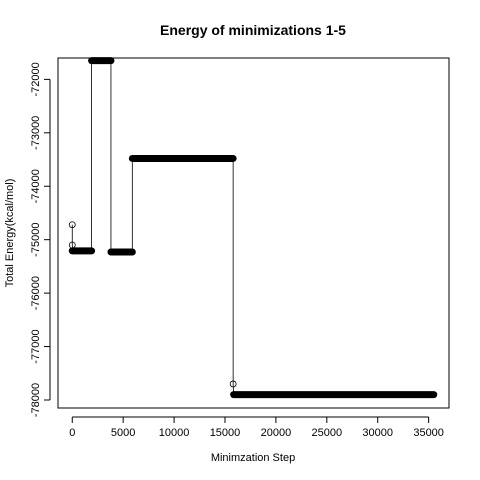  I want to click on y-tick-label: -76000, so click(36, 293).